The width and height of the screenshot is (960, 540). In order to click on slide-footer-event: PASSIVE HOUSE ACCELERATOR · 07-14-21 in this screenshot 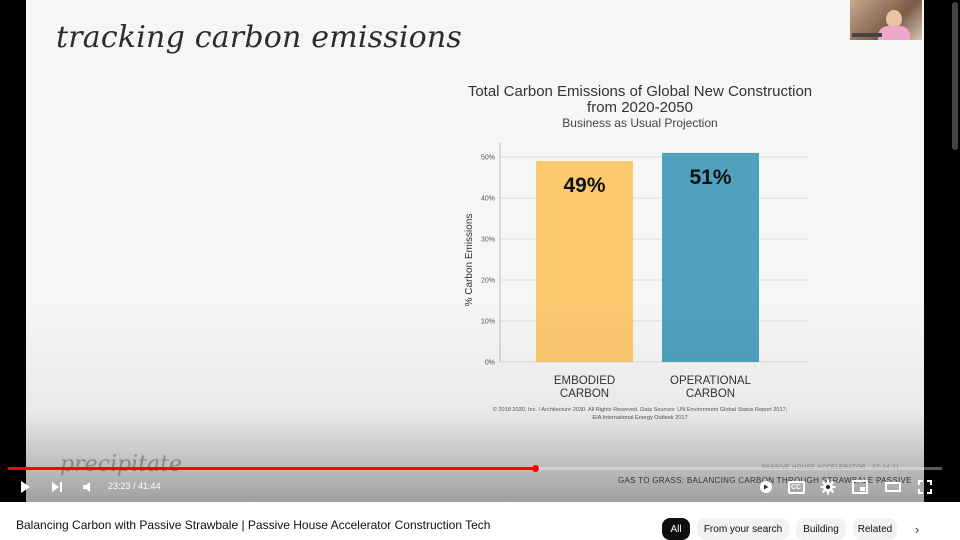, I will do `click(831, 468)`.